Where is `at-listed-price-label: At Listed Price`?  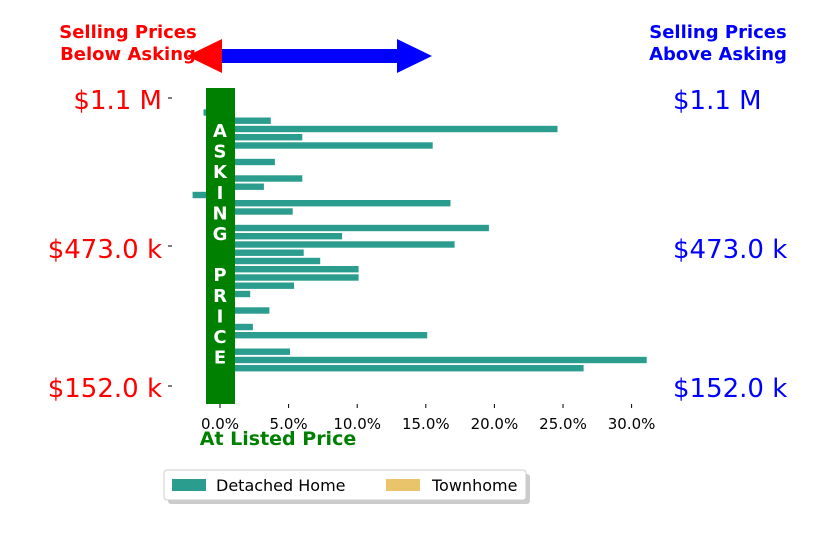
at-listed-price-label: At Listed Price is located at coordinates (278, 439).